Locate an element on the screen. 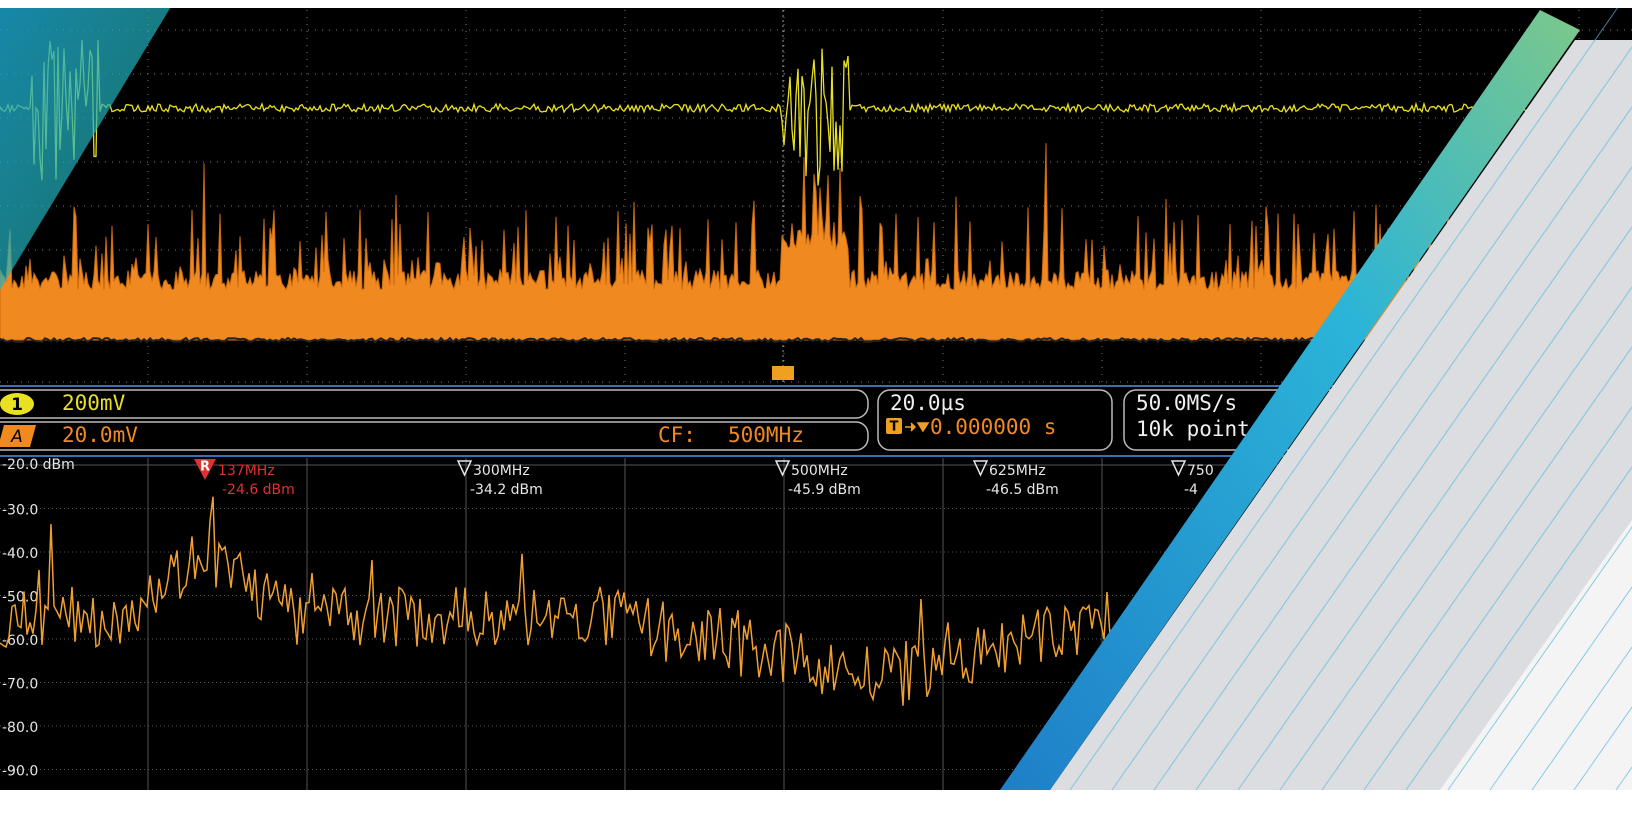  marker-amplitude: -34.2 dBm is located at coordinates (506, 490).